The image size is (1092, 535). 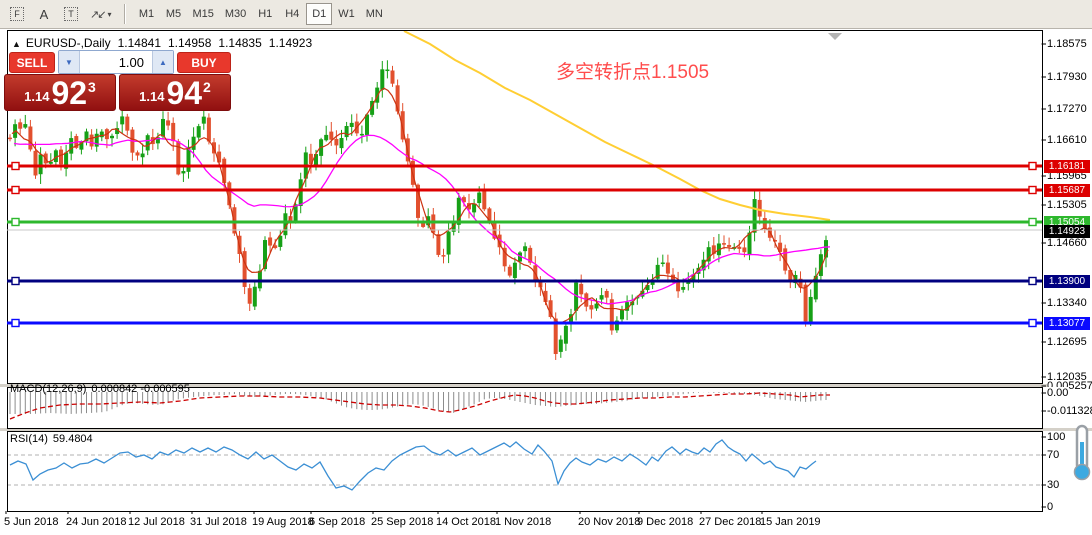 I want to click on macd-label: MACD(12,26,9), so click(x=48, y=389).